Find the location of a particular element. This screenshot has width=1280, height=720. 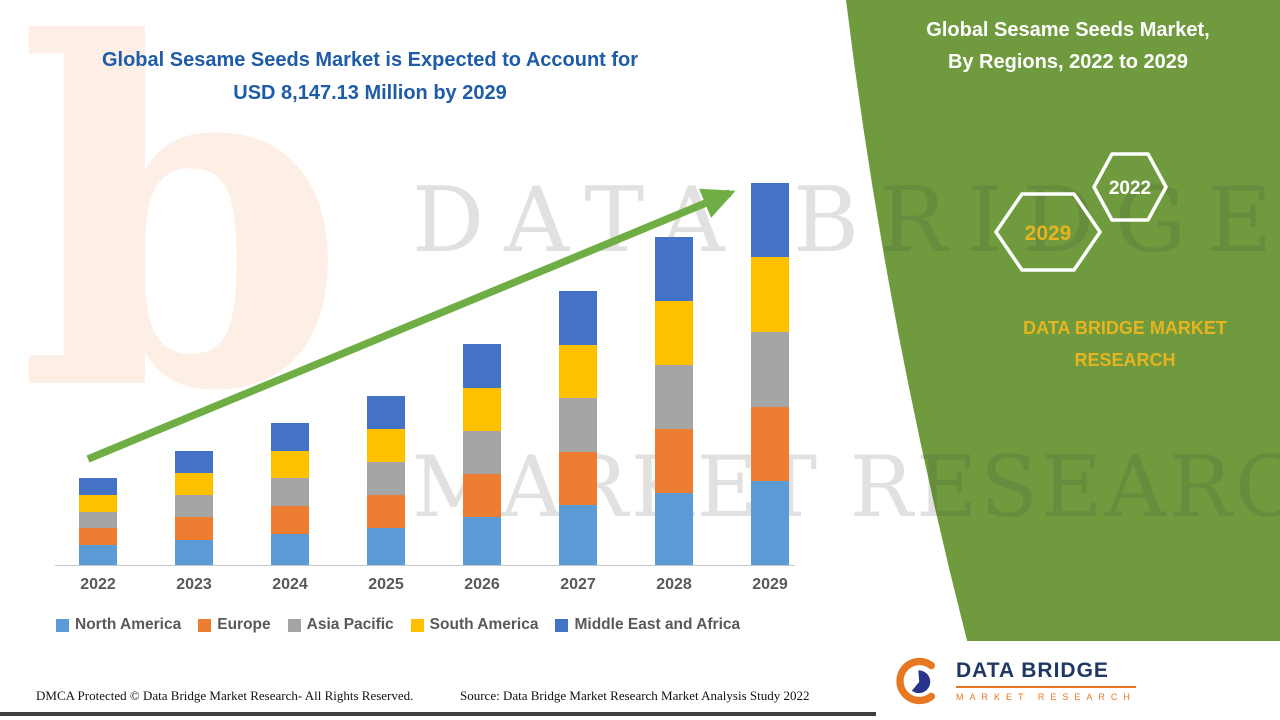

x-axis-label: 2029 is located at coordinates (770, 584).